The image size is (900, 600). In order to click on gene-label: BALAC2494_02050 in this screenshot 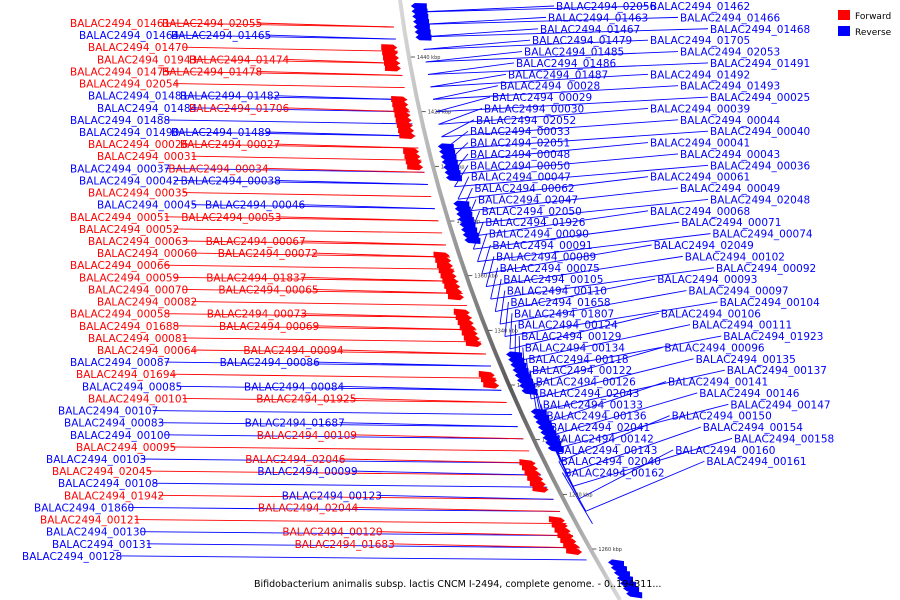, I will do `click(532, 212)`.